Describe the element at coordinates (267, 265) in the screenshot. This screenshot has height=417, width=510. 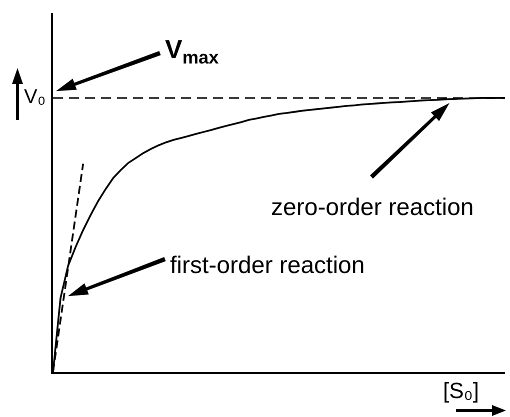
I see `annotation: first-order reaction` at that location.